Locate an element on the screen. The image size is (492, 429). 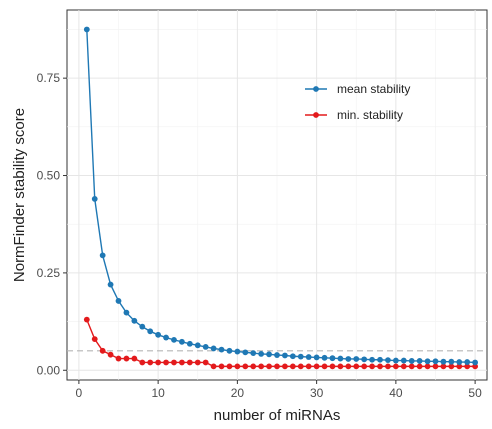
x-axis-label: number of miRNAs is located at coordinates (277, 415).